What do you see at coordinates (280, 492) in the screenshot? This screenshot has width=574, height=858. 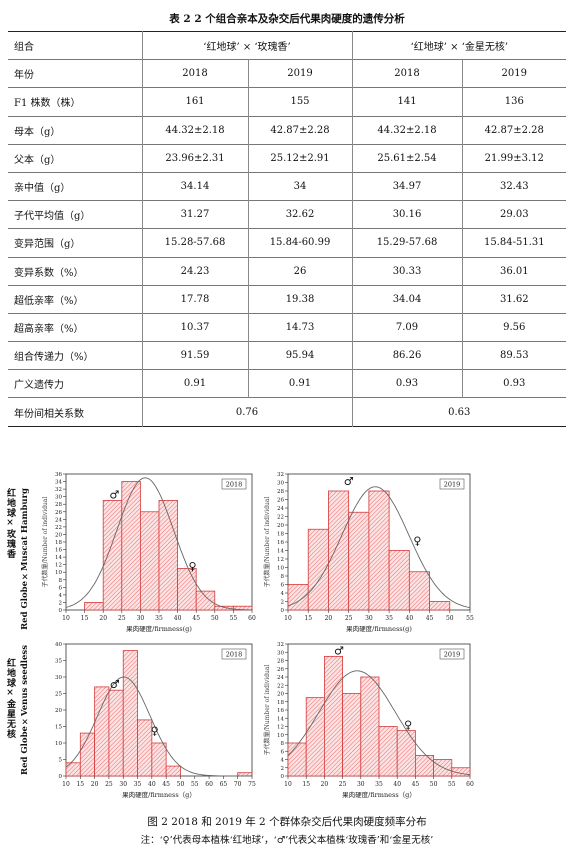 I see `y-tick-label: 28` at bounding box center [280, 492].